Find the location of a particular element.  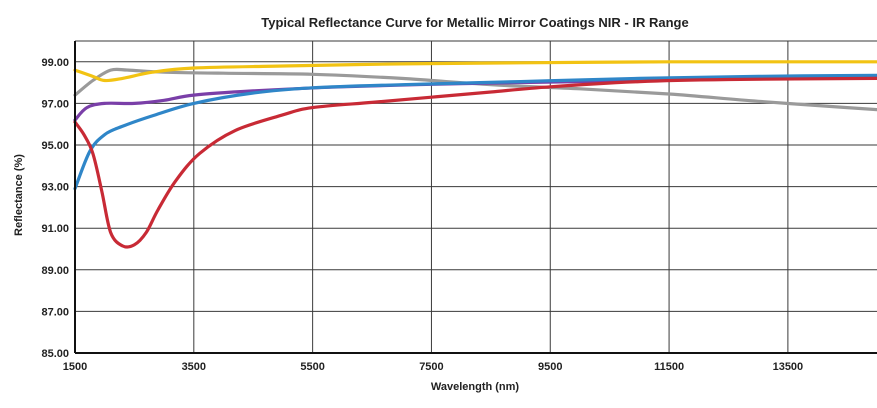

x-tick-labels: 1500 3500 5500 7500 9500 11500 13500 is located at coordinates (433, 367).